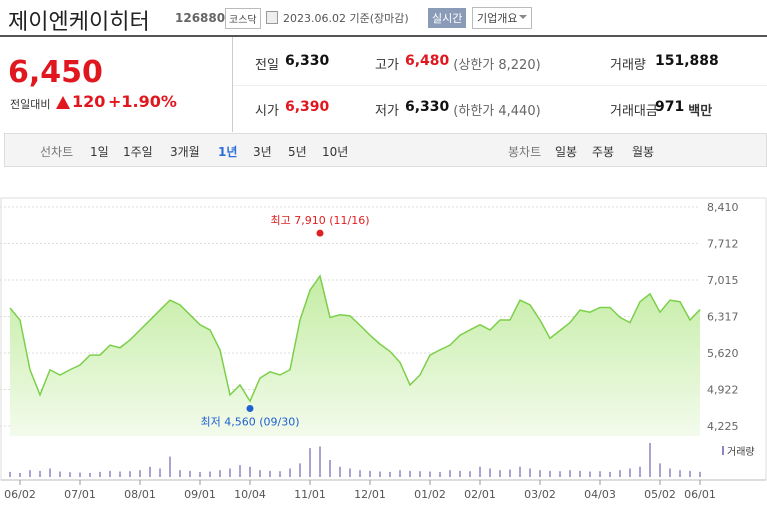 This screenshot has height=518, width=767. Describe the element at coordinates (185, 152) in the screenshot. I see `range-tab: 3개월` at that location.